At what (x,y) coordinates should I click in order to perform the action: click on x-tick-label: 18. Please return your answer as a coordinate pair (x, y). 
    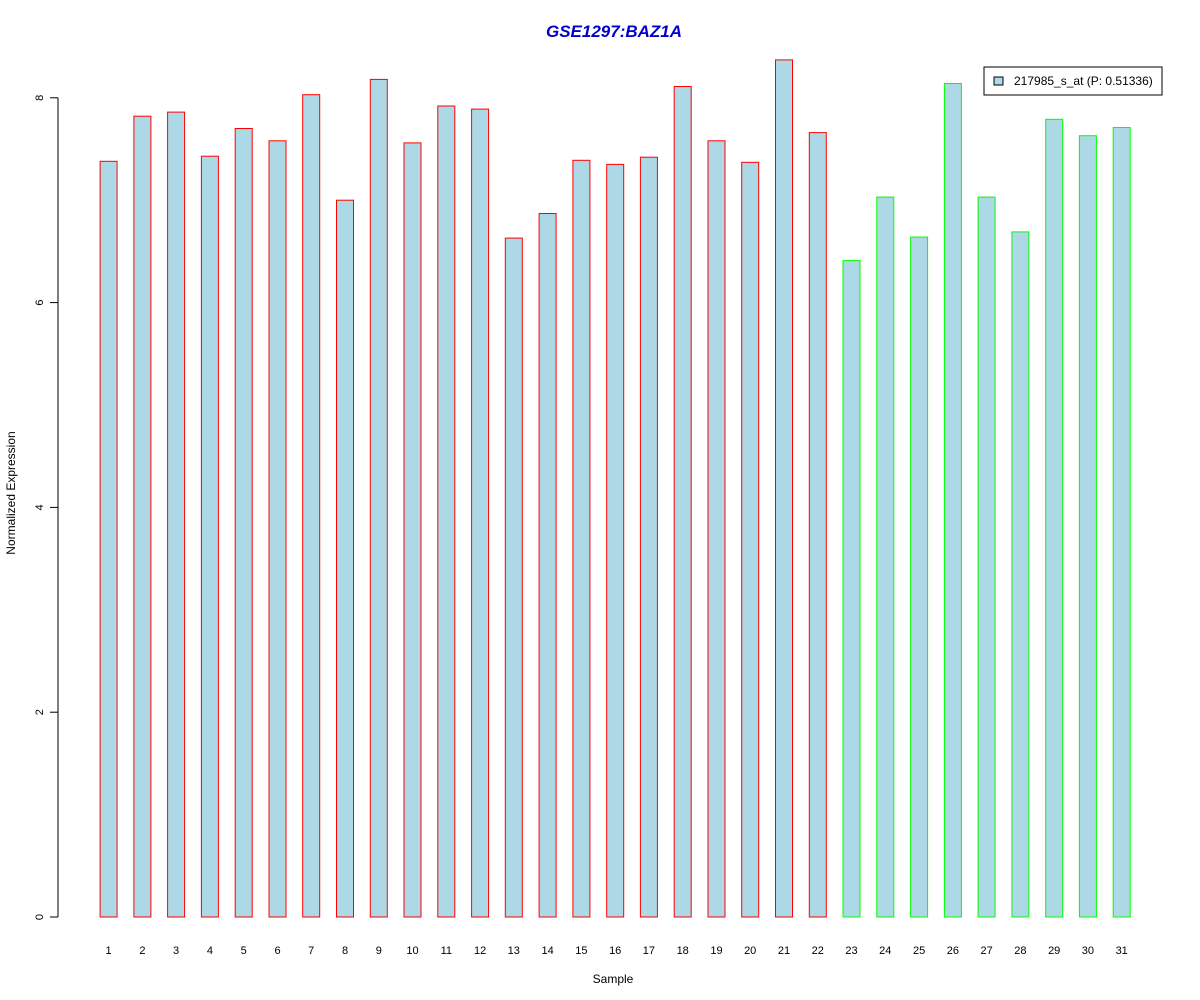
    Looking at the image, I should click on (683, 951).